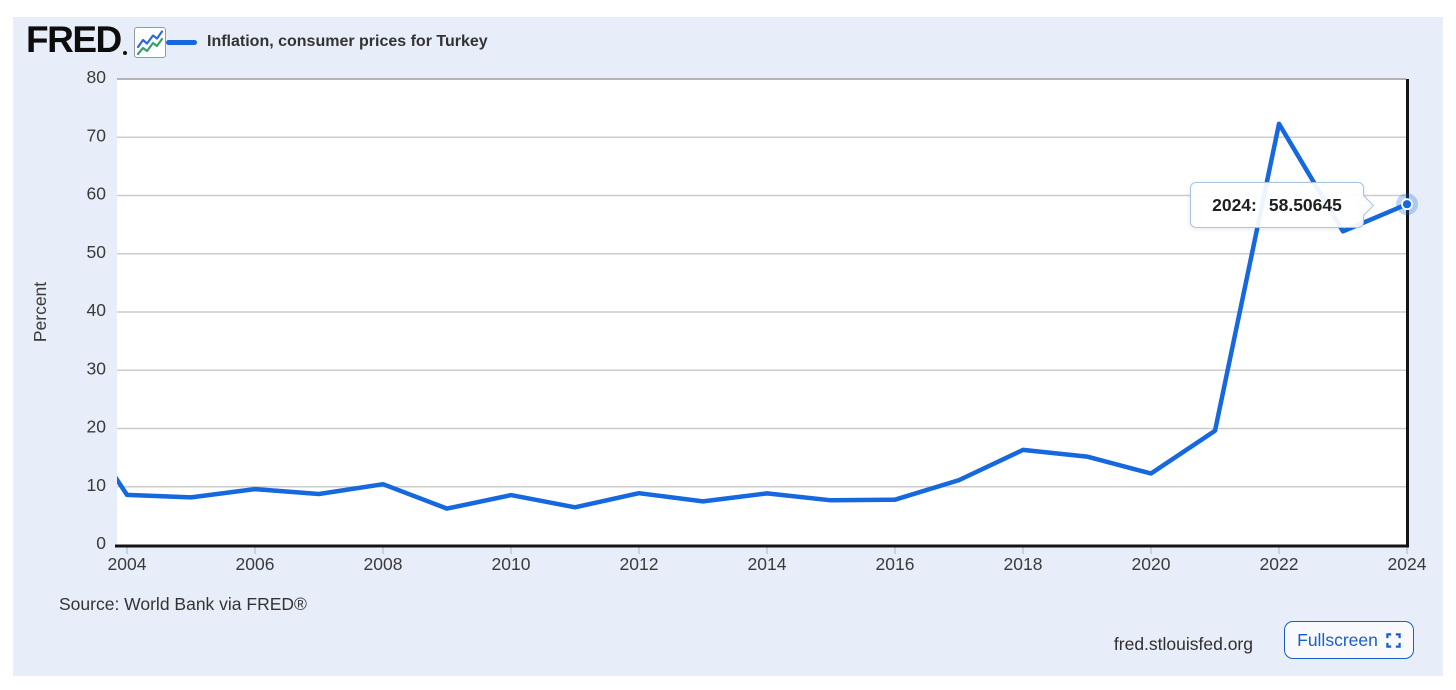 This screenshot has height=690, width=1456. Describe the element at coordinates (97, 368) in the screenshot. I see `y-axis-tick-label-30: 30` at that location.